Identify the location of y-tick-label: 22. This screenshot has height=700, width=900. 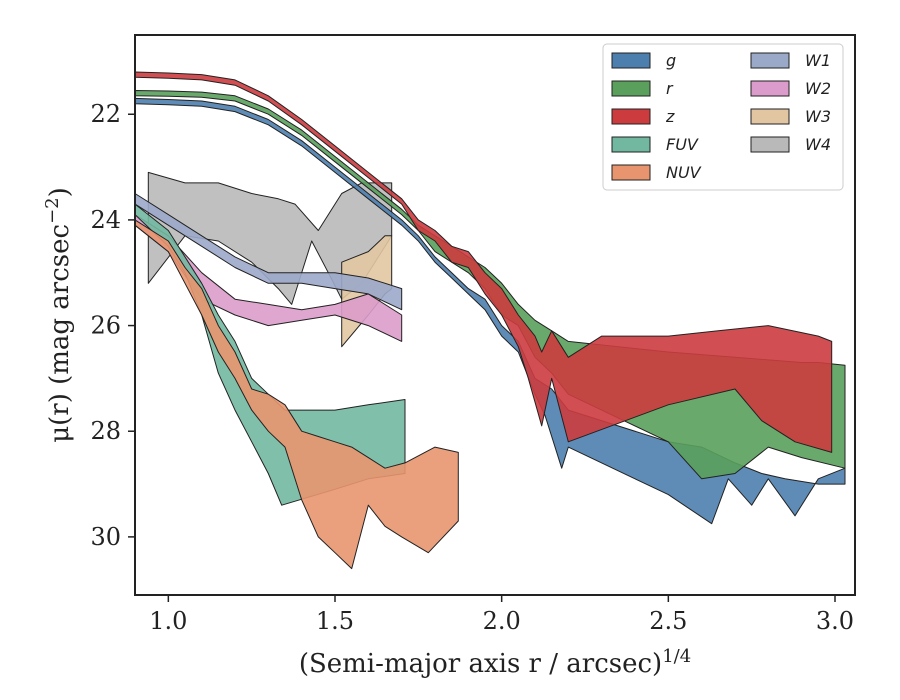
(105, 114).